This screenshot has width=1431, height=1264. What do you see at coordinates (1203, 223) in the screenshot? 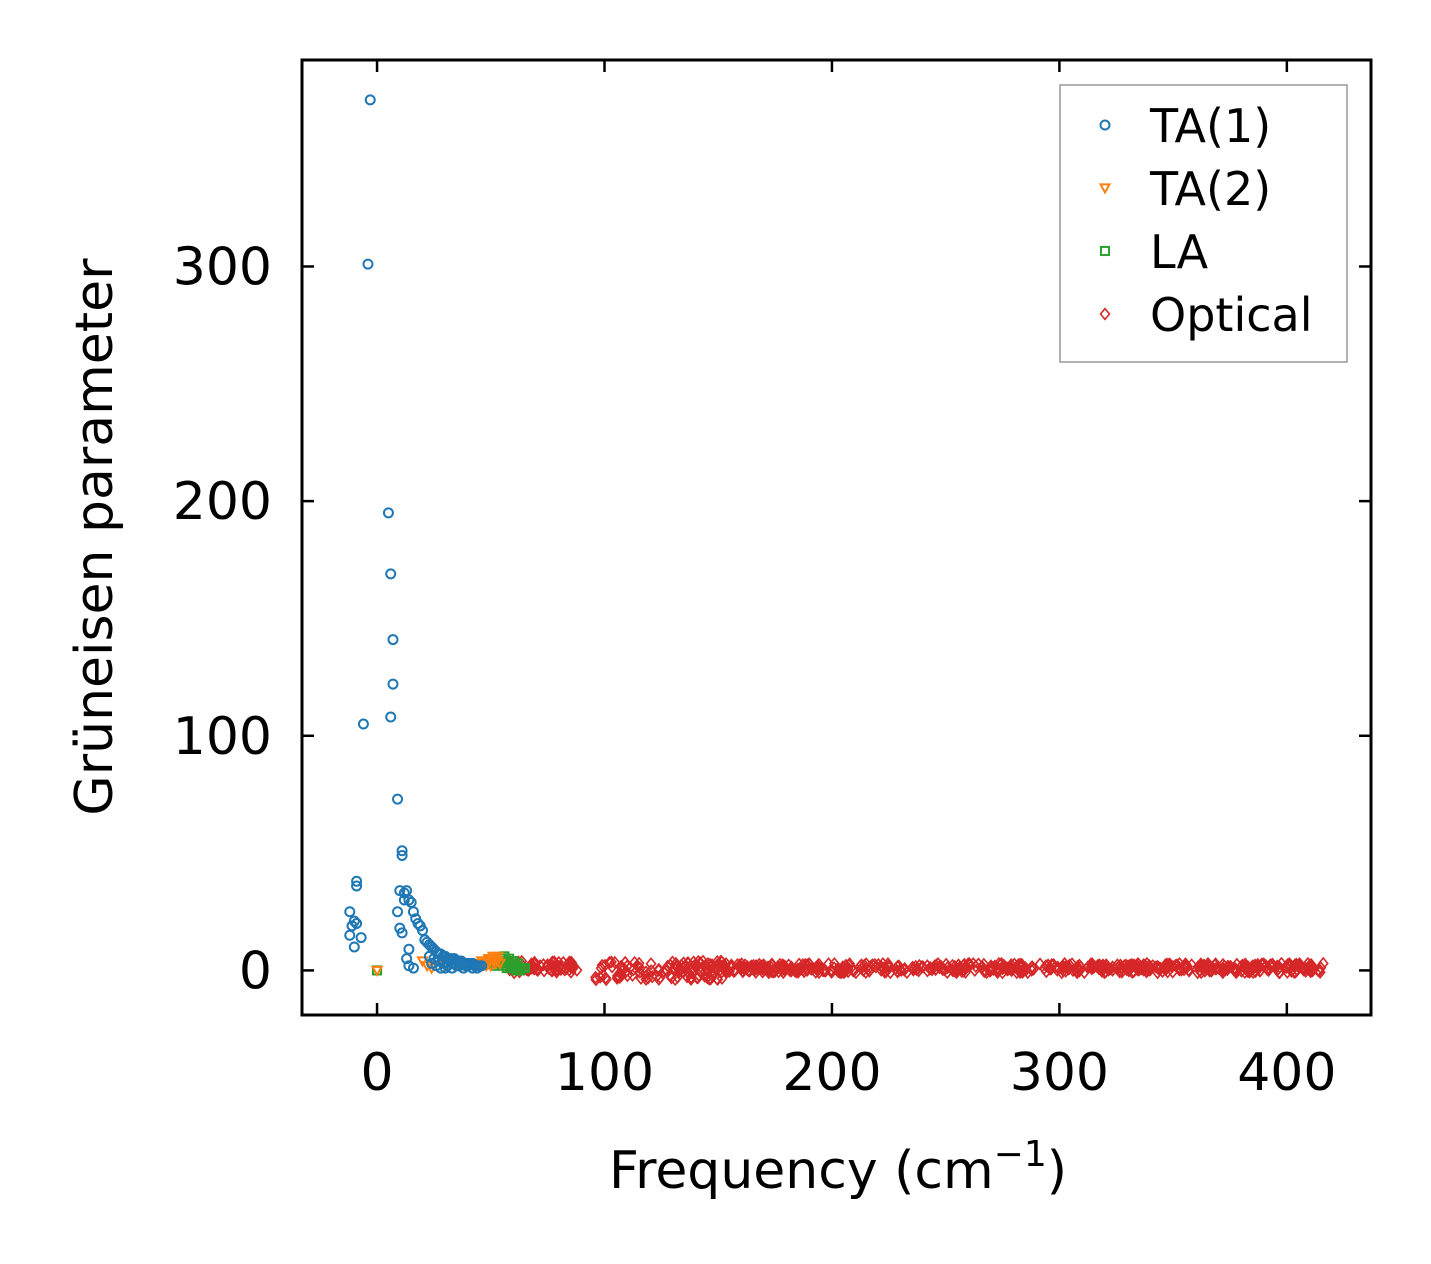
I see `legend: TA(1) TA(2) LA Optical` at bounding box center [1203, 223].